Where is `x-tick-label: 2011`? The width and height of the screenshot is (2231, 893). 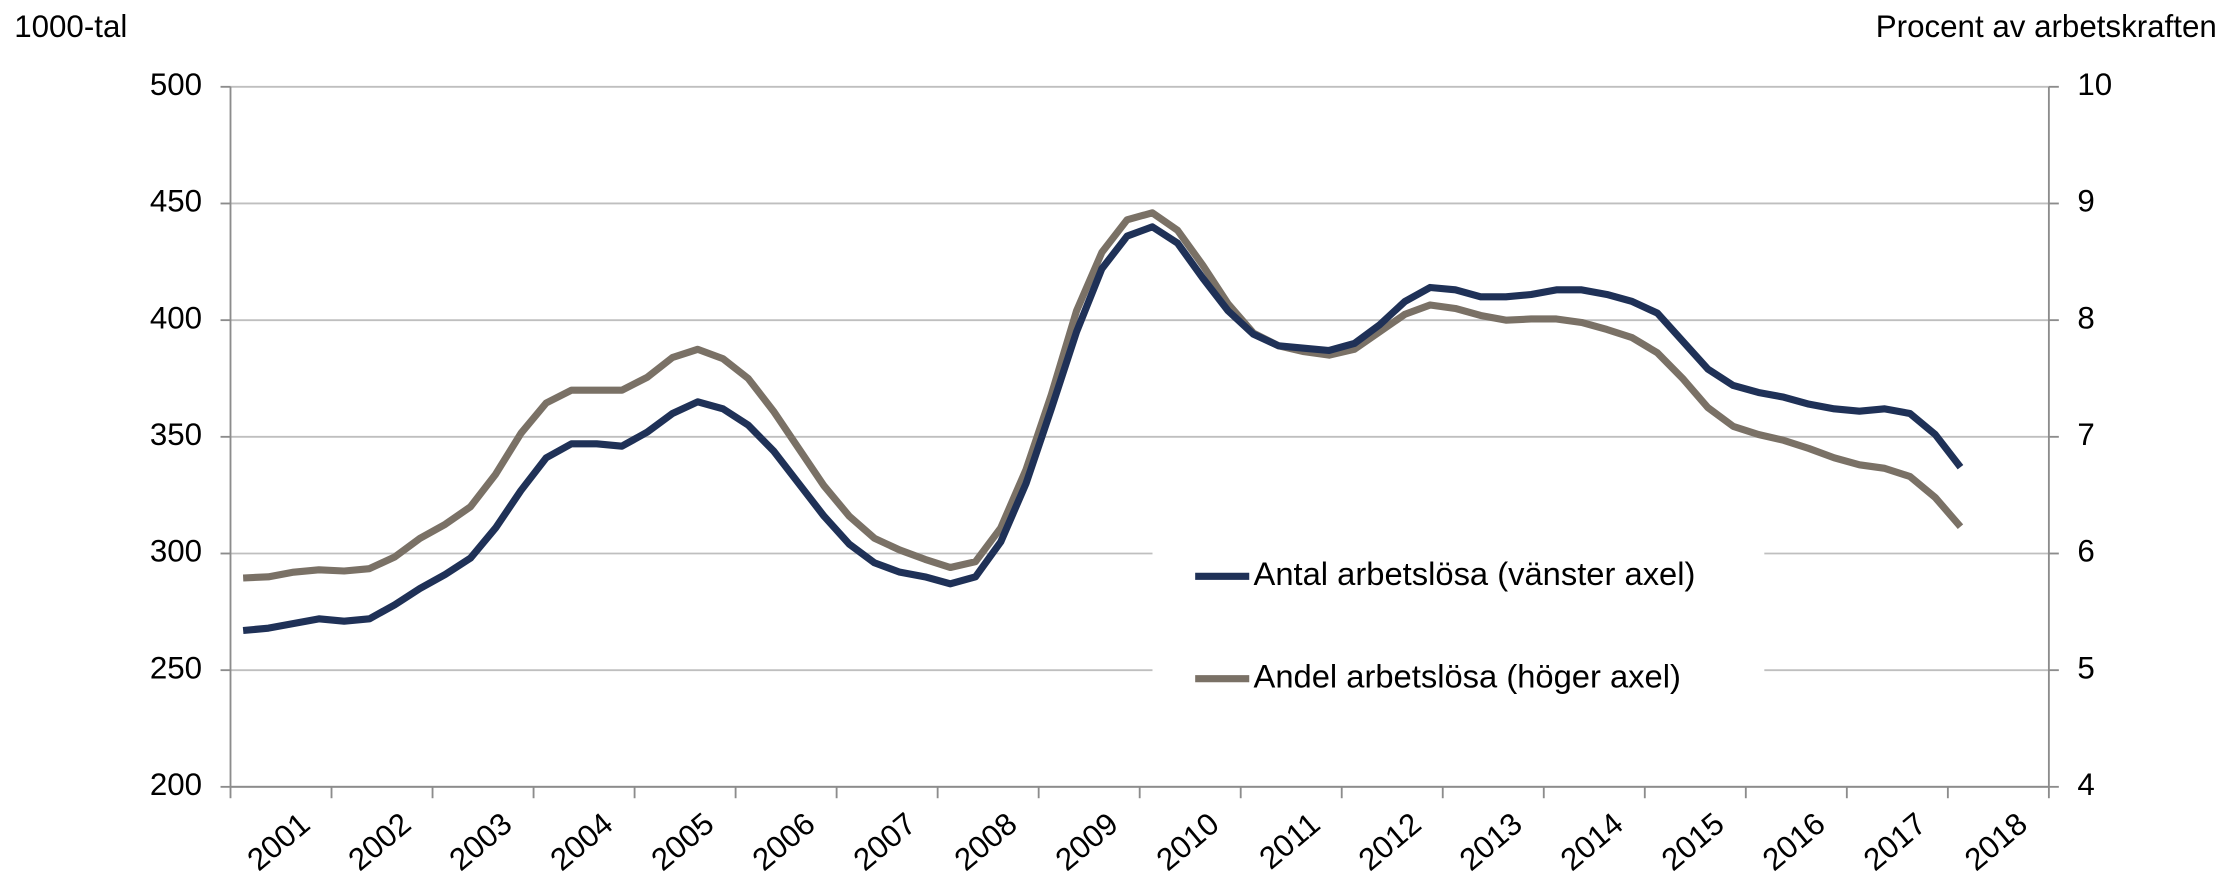
x-tick-label: 2011 is located at coordinates (1290, 841).